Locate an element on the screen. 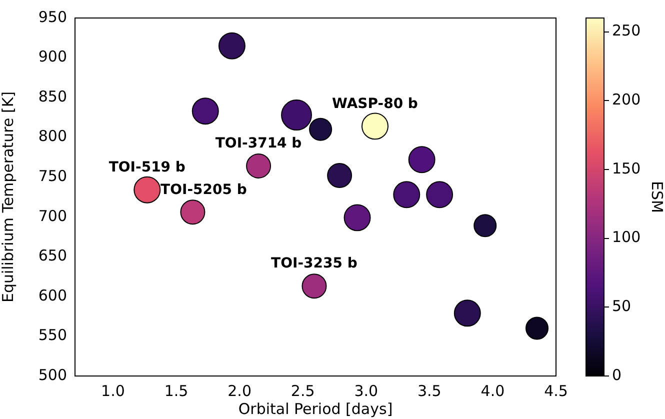  y-tick-label: 800 is located at coordinates (52, 136).